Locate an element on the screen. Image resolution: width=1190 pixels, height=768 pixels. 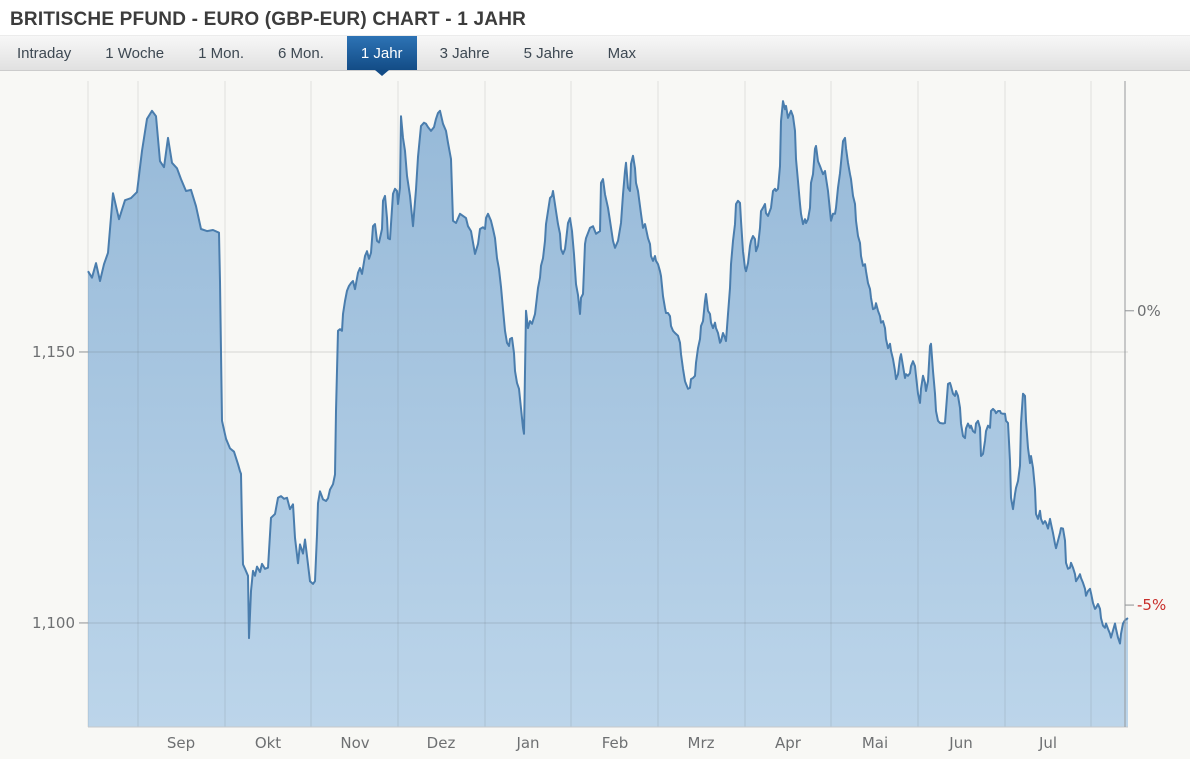
percent-axis-label: -5% is located at coordinates (1151, 605).